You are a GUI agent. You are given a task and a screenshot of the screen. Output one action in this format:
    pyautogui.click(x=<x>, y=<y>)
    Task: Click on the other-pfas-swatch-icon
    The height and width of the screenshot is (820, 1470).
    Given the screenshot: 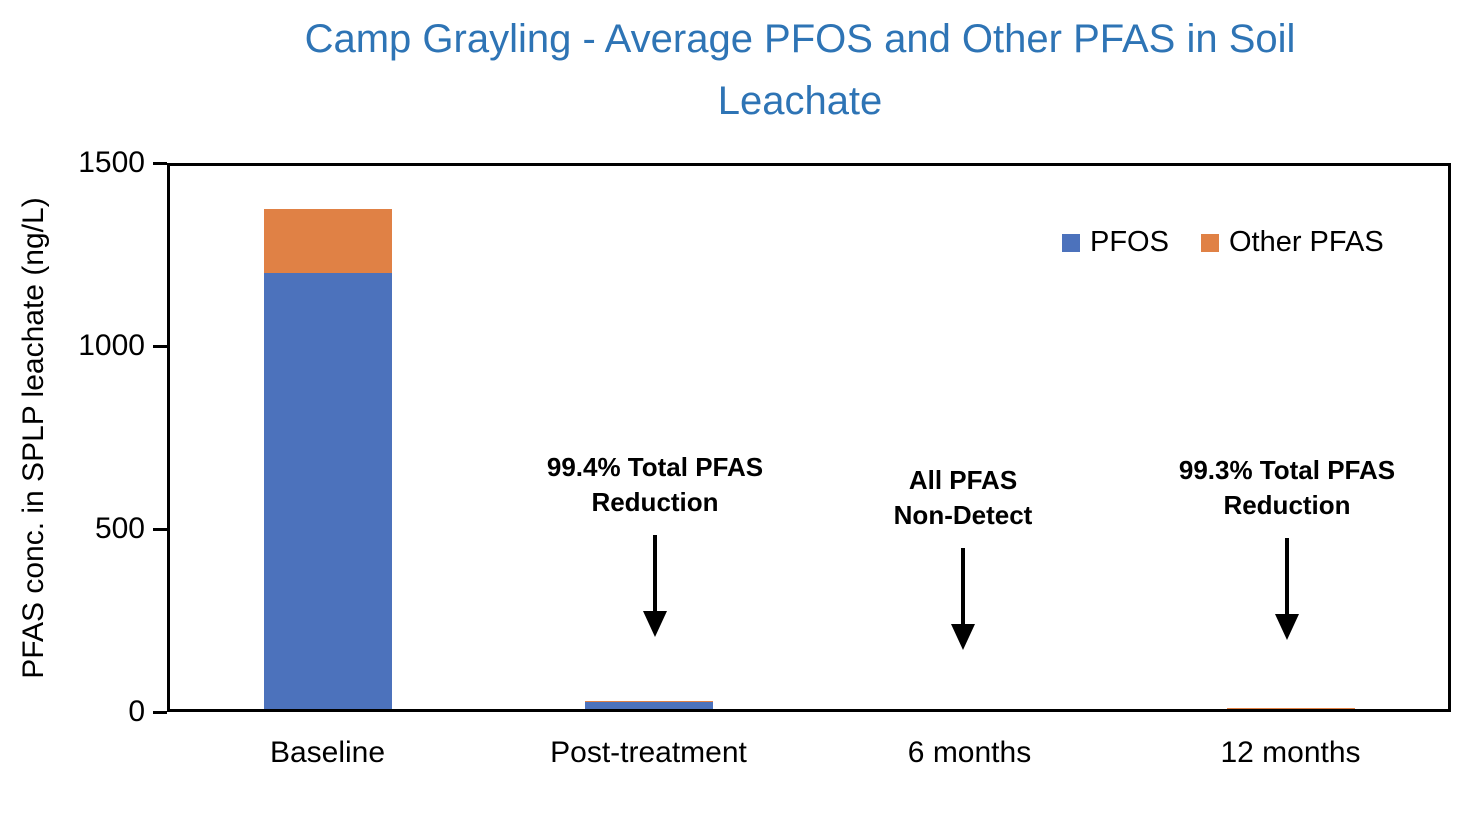 What is the action you would take?
    pyautogui.click(x=1209, y=242)
    